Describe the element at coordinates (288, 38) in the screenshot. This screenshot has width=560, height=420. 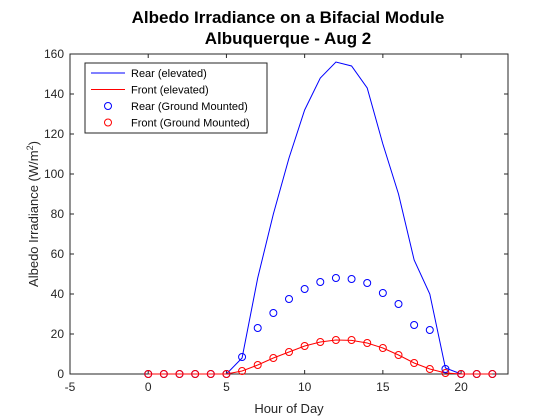
I see `chart-subtitle: Albuquerque - Aug 2` at that location.